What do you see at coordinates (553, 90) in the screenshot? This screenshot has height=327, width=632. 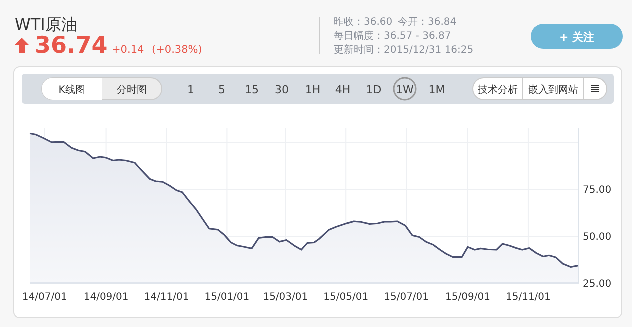 I see `text: 嵌入到网站` at bounding box center [553, 90].